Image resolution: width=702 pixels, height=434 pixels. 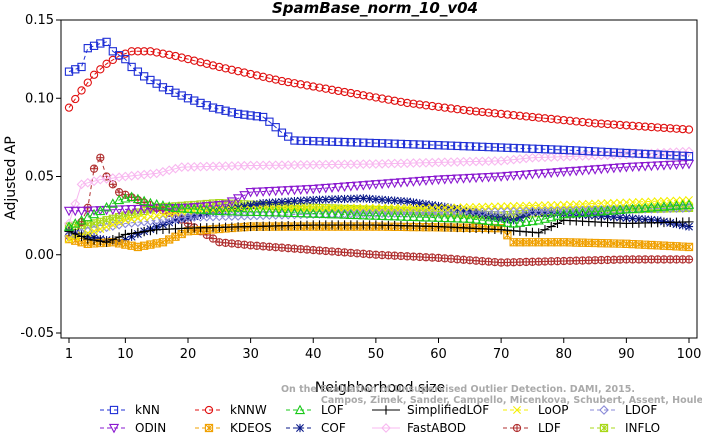 I want to click on legend-marker, so click(x=517, y=410).